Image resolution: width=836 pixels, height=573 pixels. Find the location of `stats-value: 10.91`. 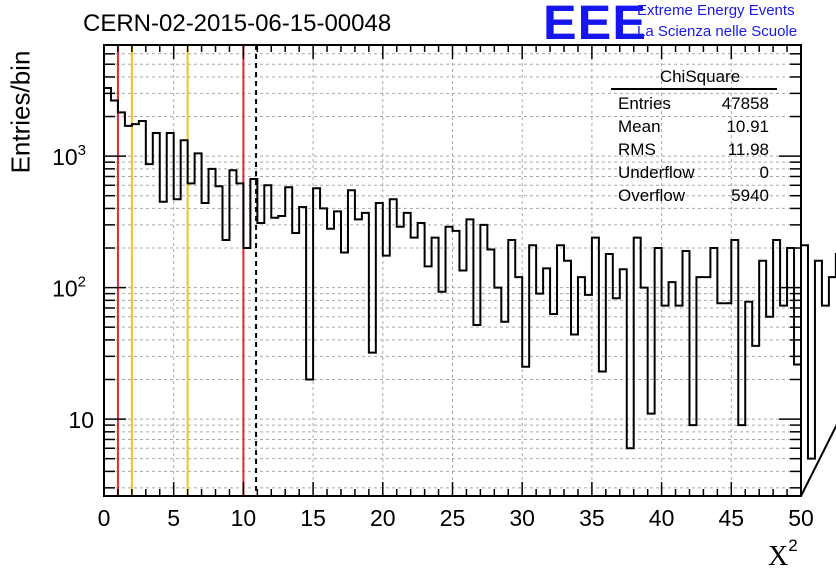

stats-value: 10.91 is located at coordinates (747, 126).